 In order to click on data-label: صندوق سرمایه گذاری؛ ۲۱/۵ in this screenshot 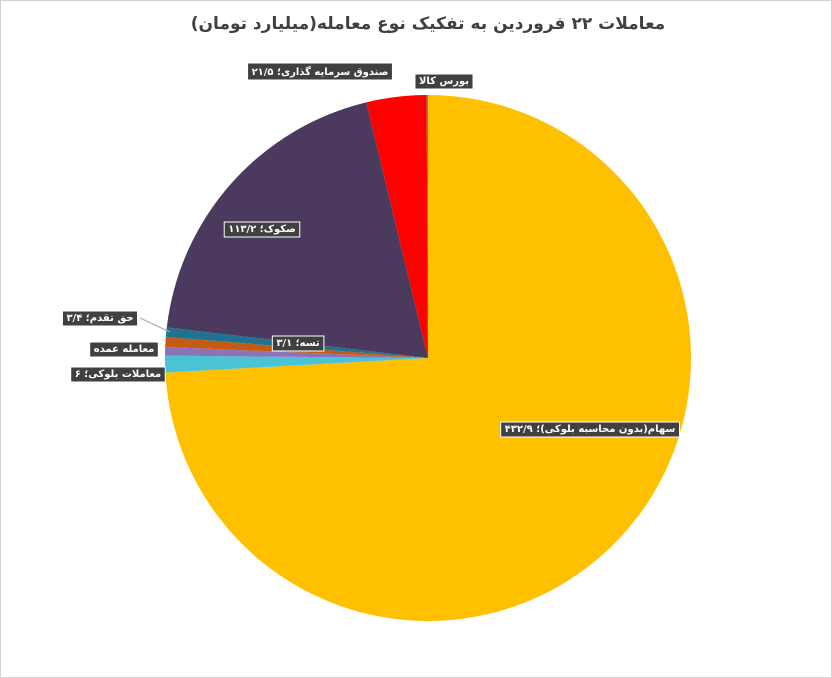, I will do `click(320, 71)`.